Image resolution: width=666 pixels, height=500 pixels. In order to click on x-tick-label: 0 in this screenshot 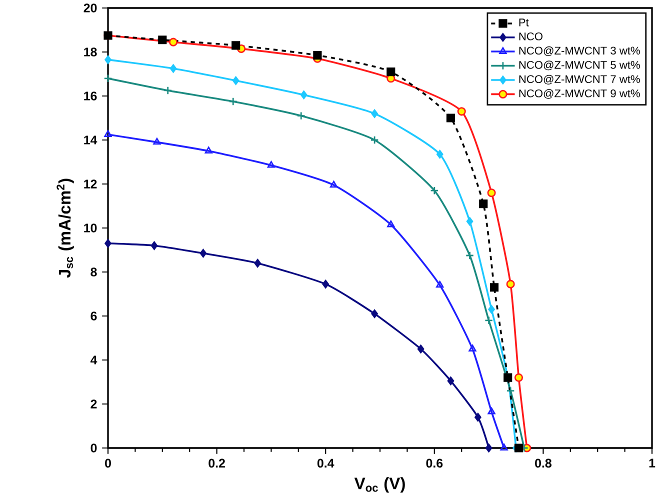, I will do `click(108, 463)`.